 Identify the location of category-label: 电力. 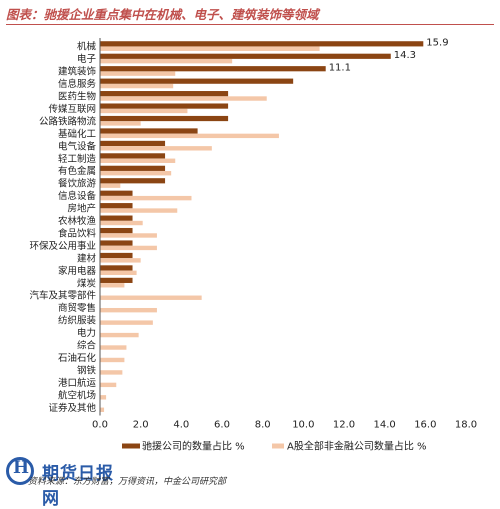
(86, 333).